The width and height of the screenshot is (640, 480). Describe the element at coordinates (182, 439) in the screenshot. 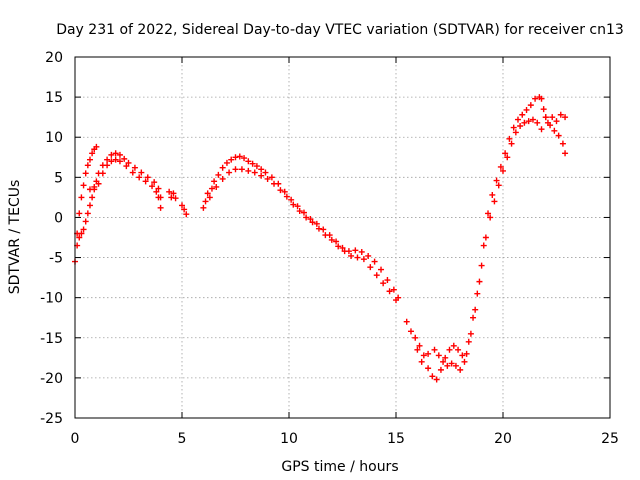

I see `x-tick-label: 5` at that location.